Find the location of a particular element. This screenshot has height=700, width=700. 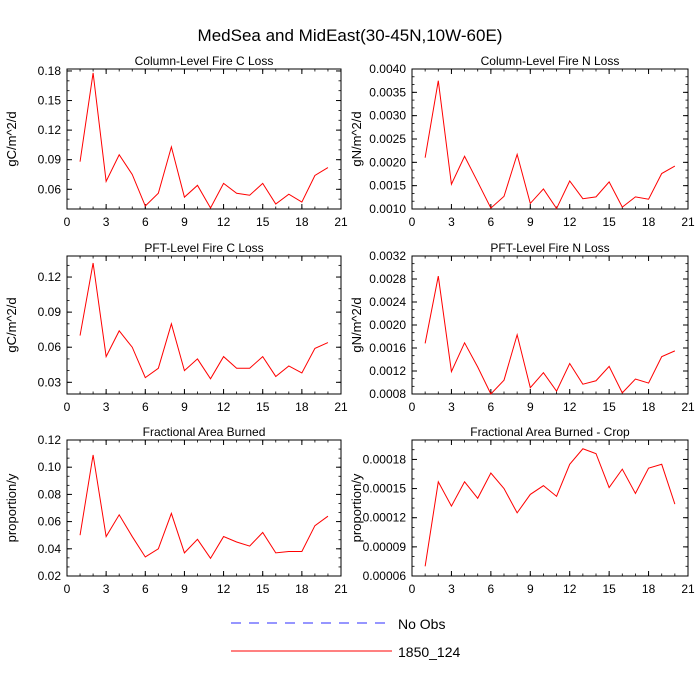

legend-label-no-obs: No Obs is located at coordinates (421, 624).